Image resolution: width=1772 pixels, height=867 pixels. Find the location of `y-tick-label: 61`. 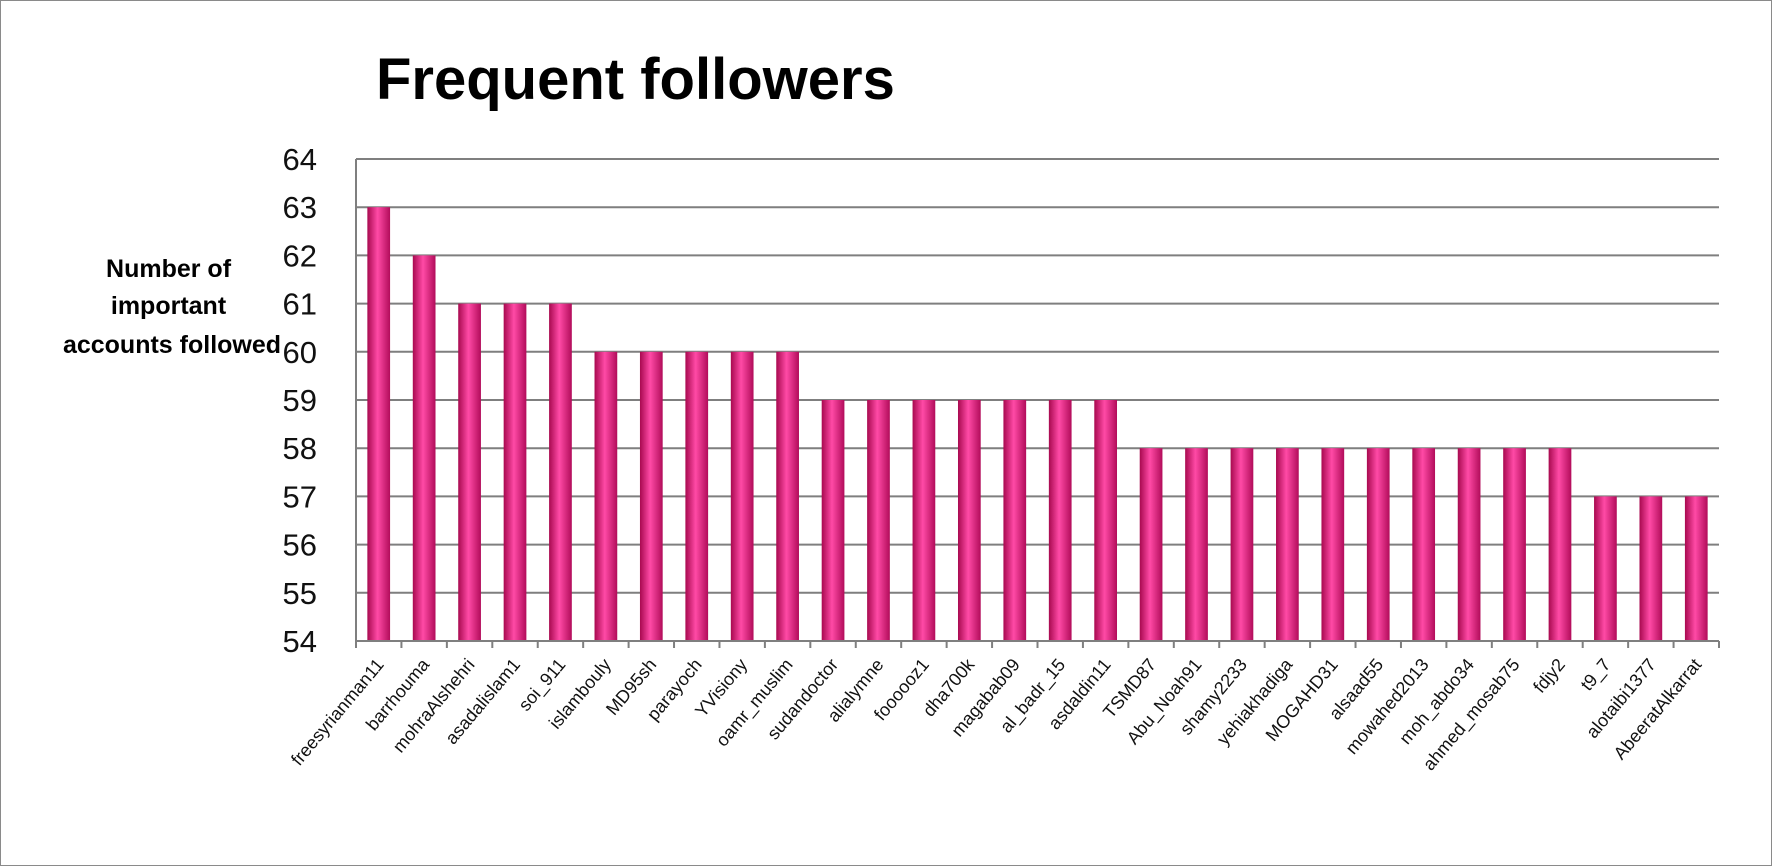

y-tick-label: 61 is located at coordinates (300, 304).